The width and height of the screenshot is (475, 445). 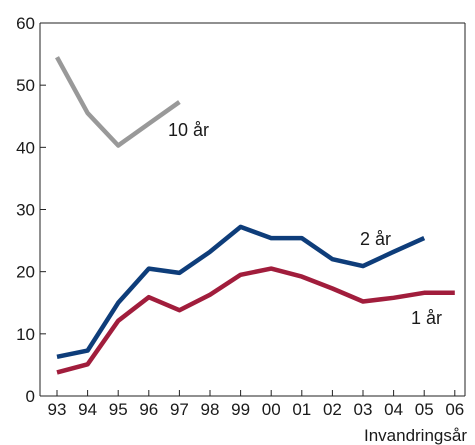 What do you see at coordinates (332, 409) in the screenshot?
I see `x-tick-label: 02` at bounding box center [332, 409].